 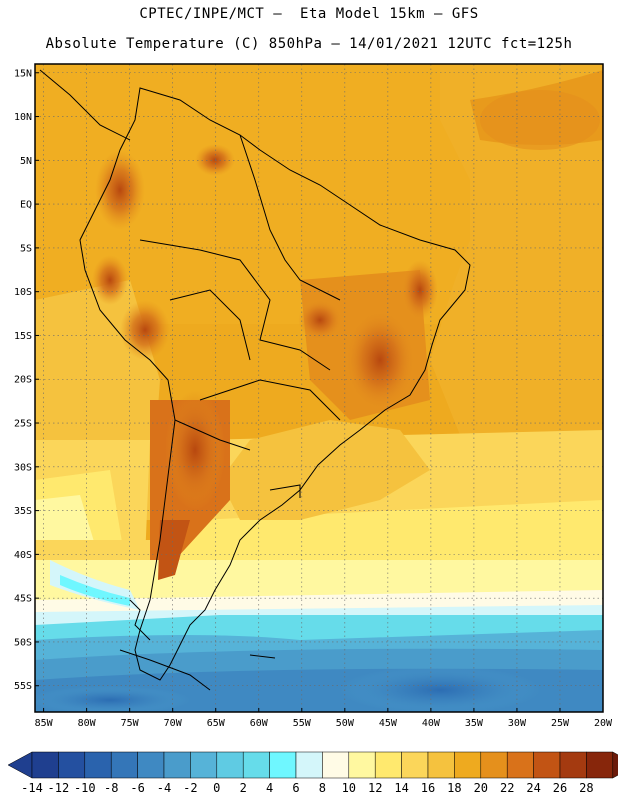 I want to click on lat-label: 15N, so click(x=23, y=73).